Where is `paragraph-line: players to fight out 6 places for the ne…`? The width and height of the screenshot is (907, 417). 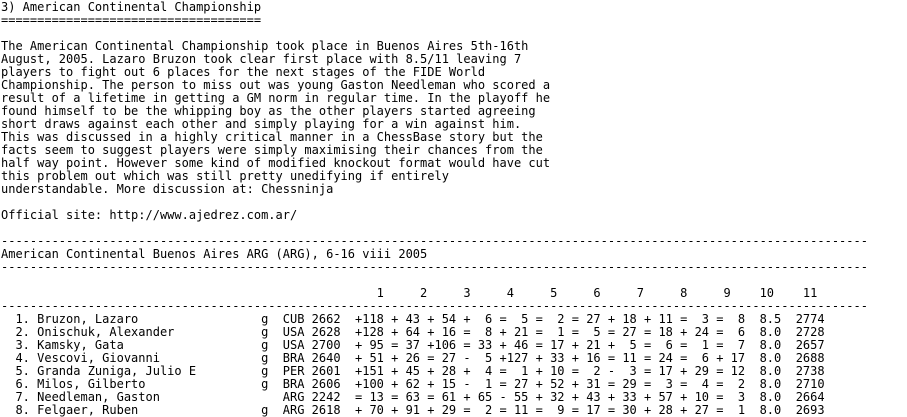
paragraph-line: players to fight out 6 places for the ne… is located at coordinates (243, 72).